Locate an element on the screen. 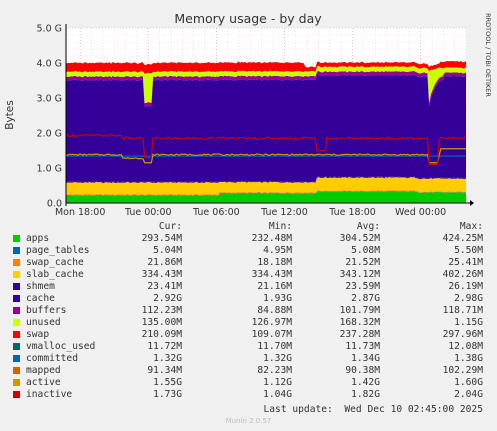 This screenshot has height=431, width=497. legend-name: swap_cache is located at coordinates (55, 262).